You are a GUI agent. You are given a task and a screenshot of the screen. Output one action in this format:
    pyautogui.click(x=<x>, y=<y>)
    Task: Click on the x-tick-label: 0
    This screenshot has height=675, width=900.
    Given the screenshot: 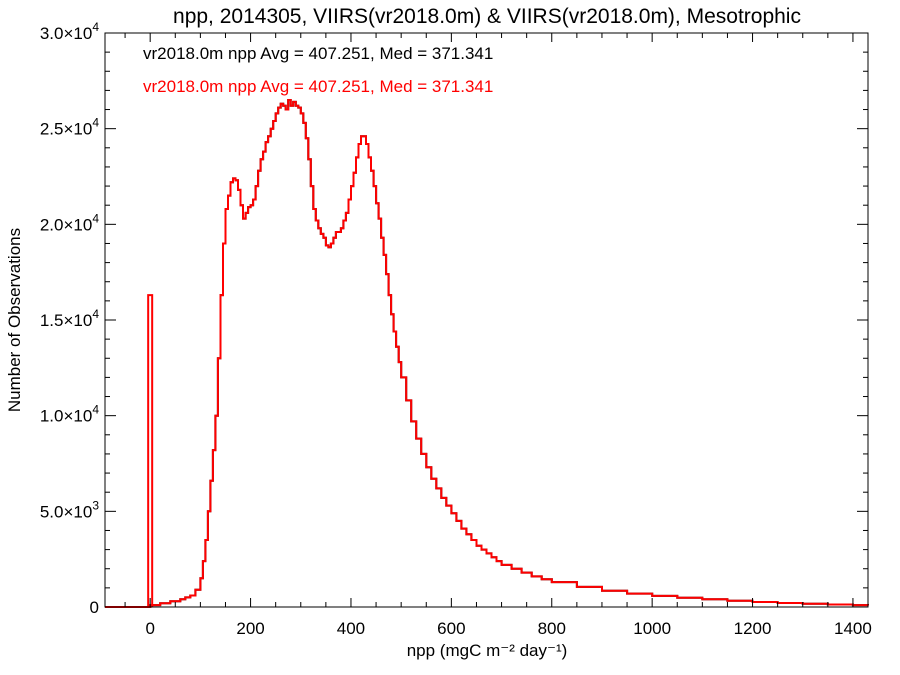 What is the action you would take?
    pyautogui.click(x=149, y=628)
    